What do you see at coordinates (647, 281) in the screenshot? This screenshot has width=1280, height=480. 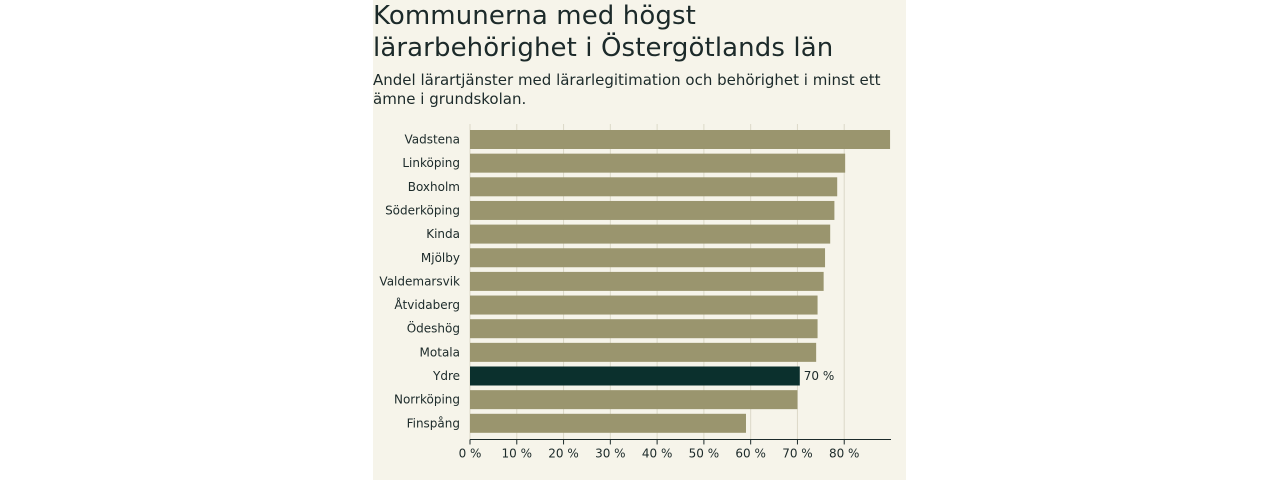 I see `bar-valdemarsvik` at bounding box center [647, 281].